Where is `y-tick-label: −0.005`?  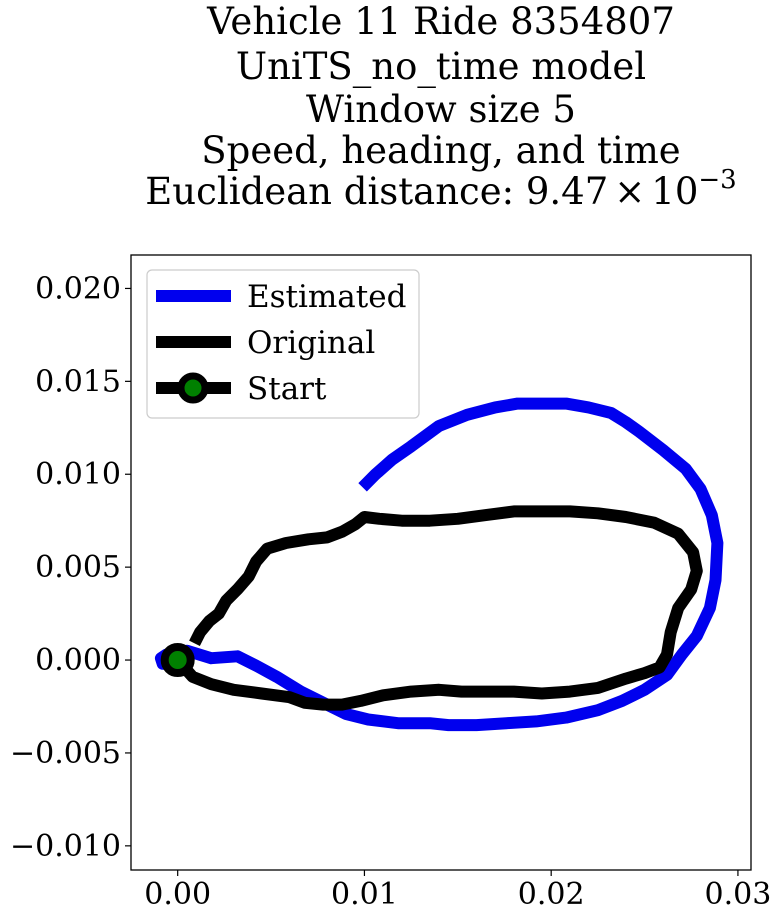 y-tick-label: −0.005 is located at coordinates (65, 753).